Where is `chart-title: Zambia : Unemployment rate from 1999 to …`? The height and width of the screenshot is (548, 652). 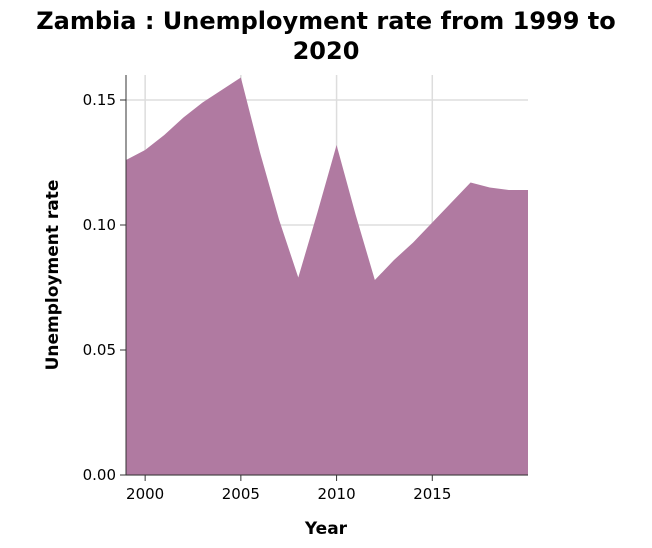 chart-title: Zambia : Unemployment rate from 1999 to … is located at coordinates (326, 36).